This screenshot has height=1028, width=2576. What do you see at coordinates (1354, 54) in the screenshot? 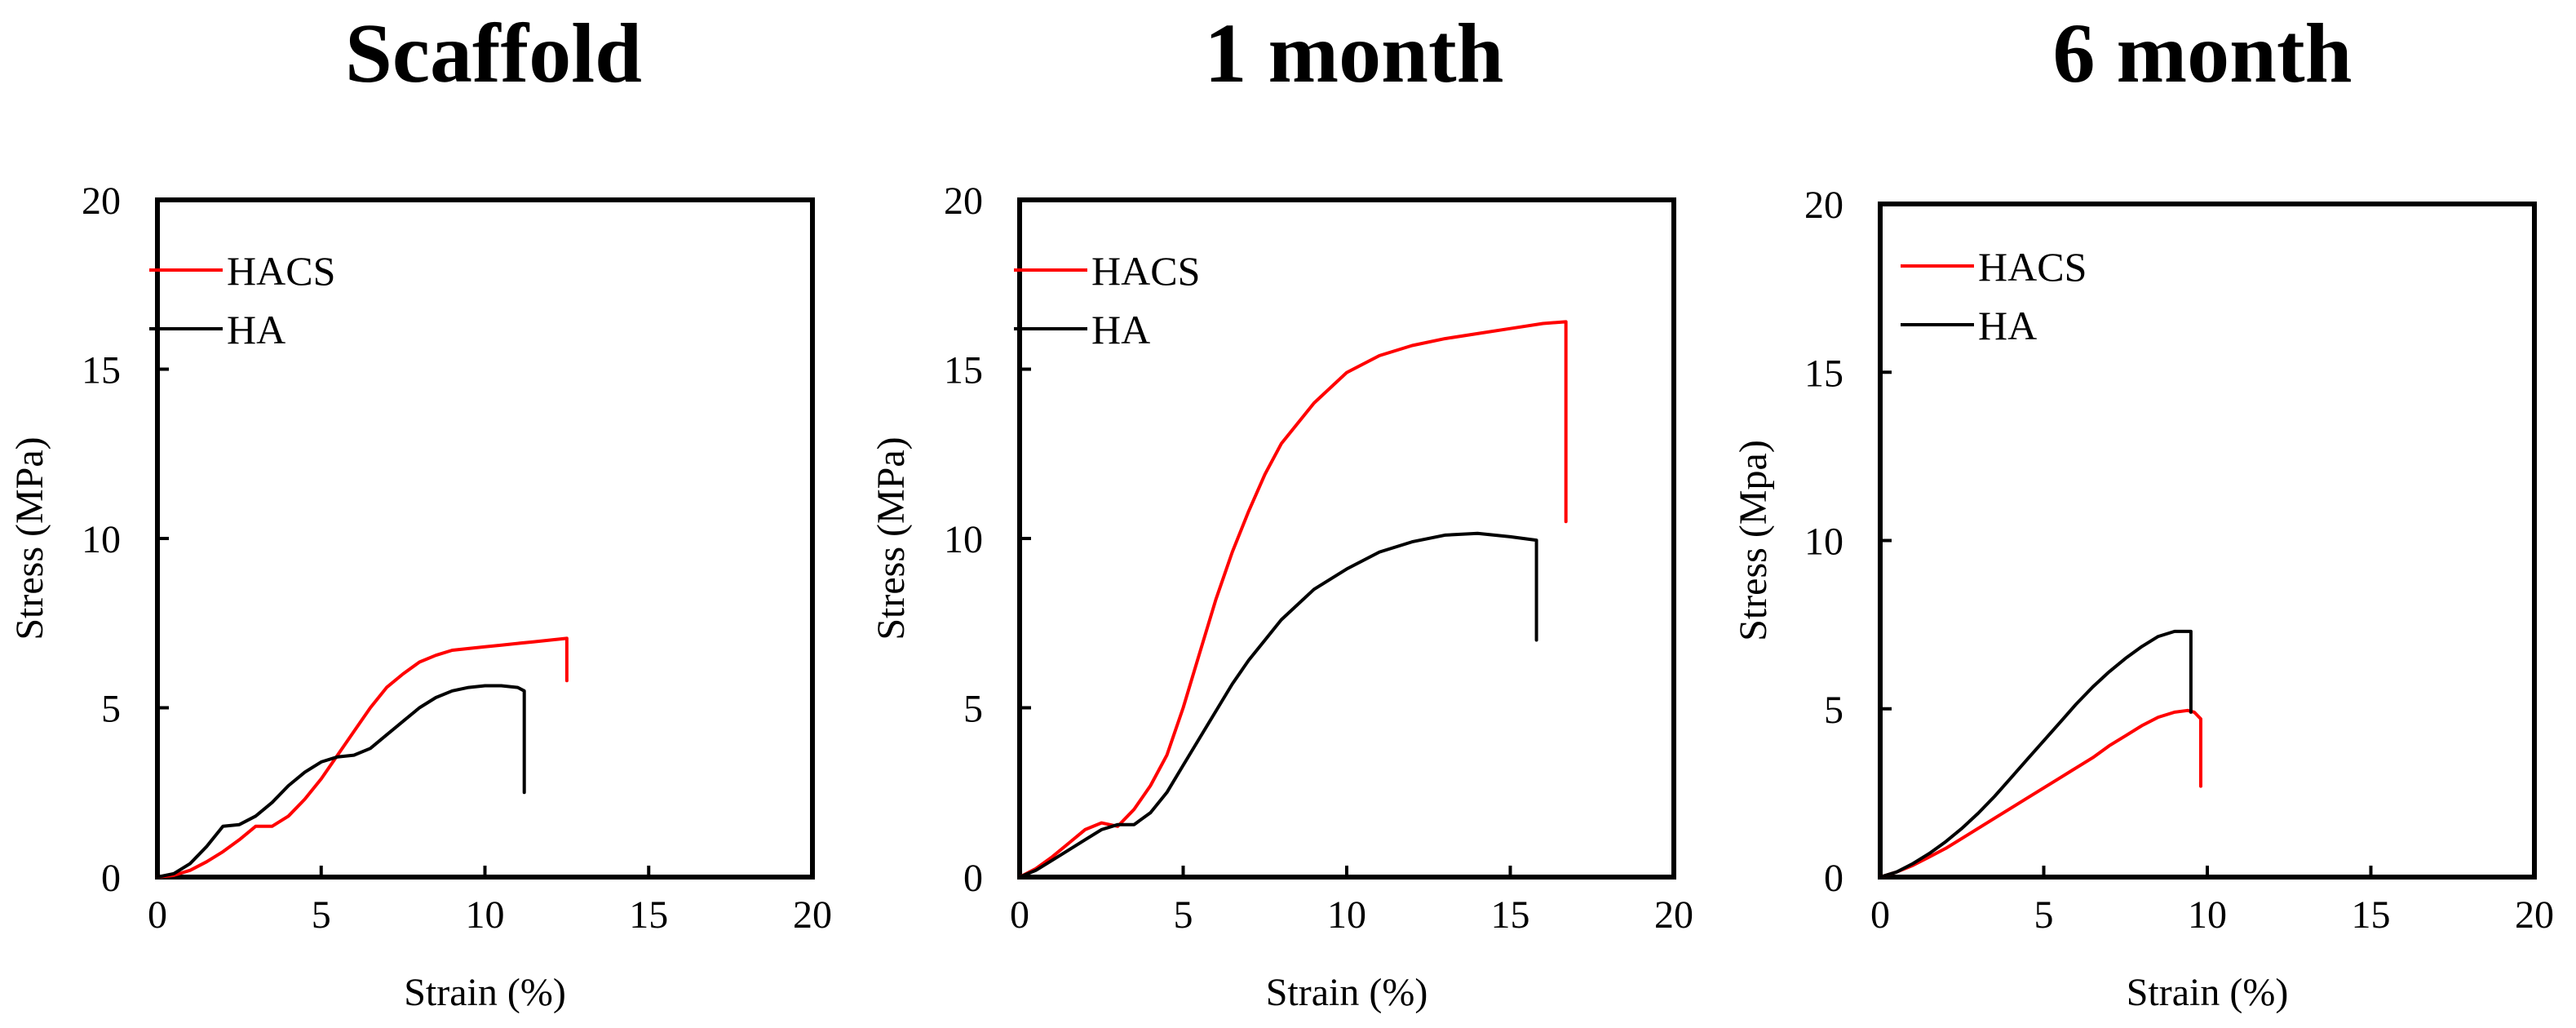
I see `chart-title: 1 month` at bounding box center [1354, 54].